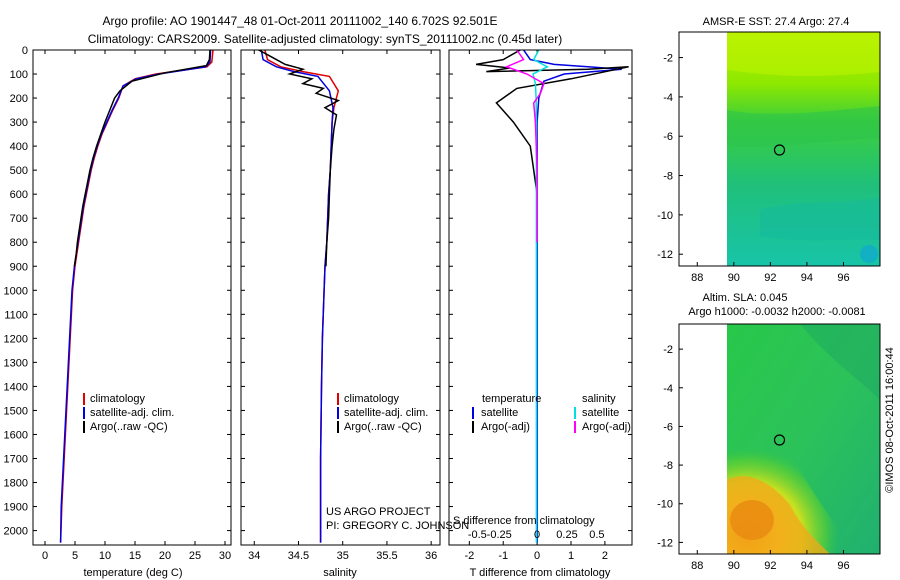  I want to click on x-tick-label: 30, so click(225, 556).